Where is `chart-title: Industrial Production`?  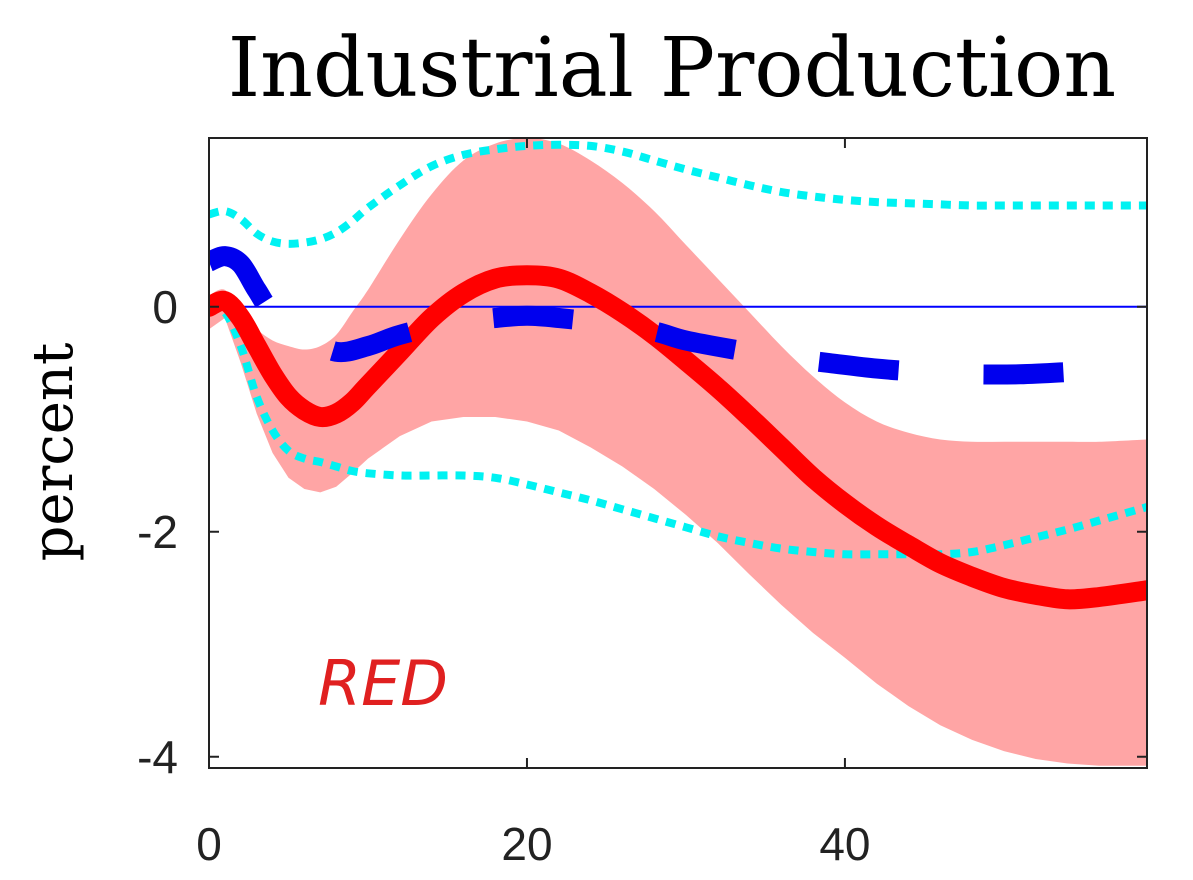
chart-title: Industrial Production is located at coordinates (672, 68).